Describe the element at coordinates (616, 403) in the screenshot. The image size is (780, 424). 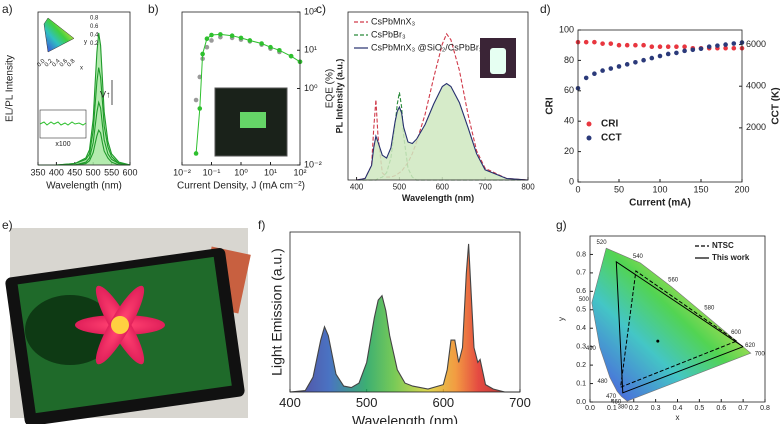
I see `locus-label: 460` at that location.